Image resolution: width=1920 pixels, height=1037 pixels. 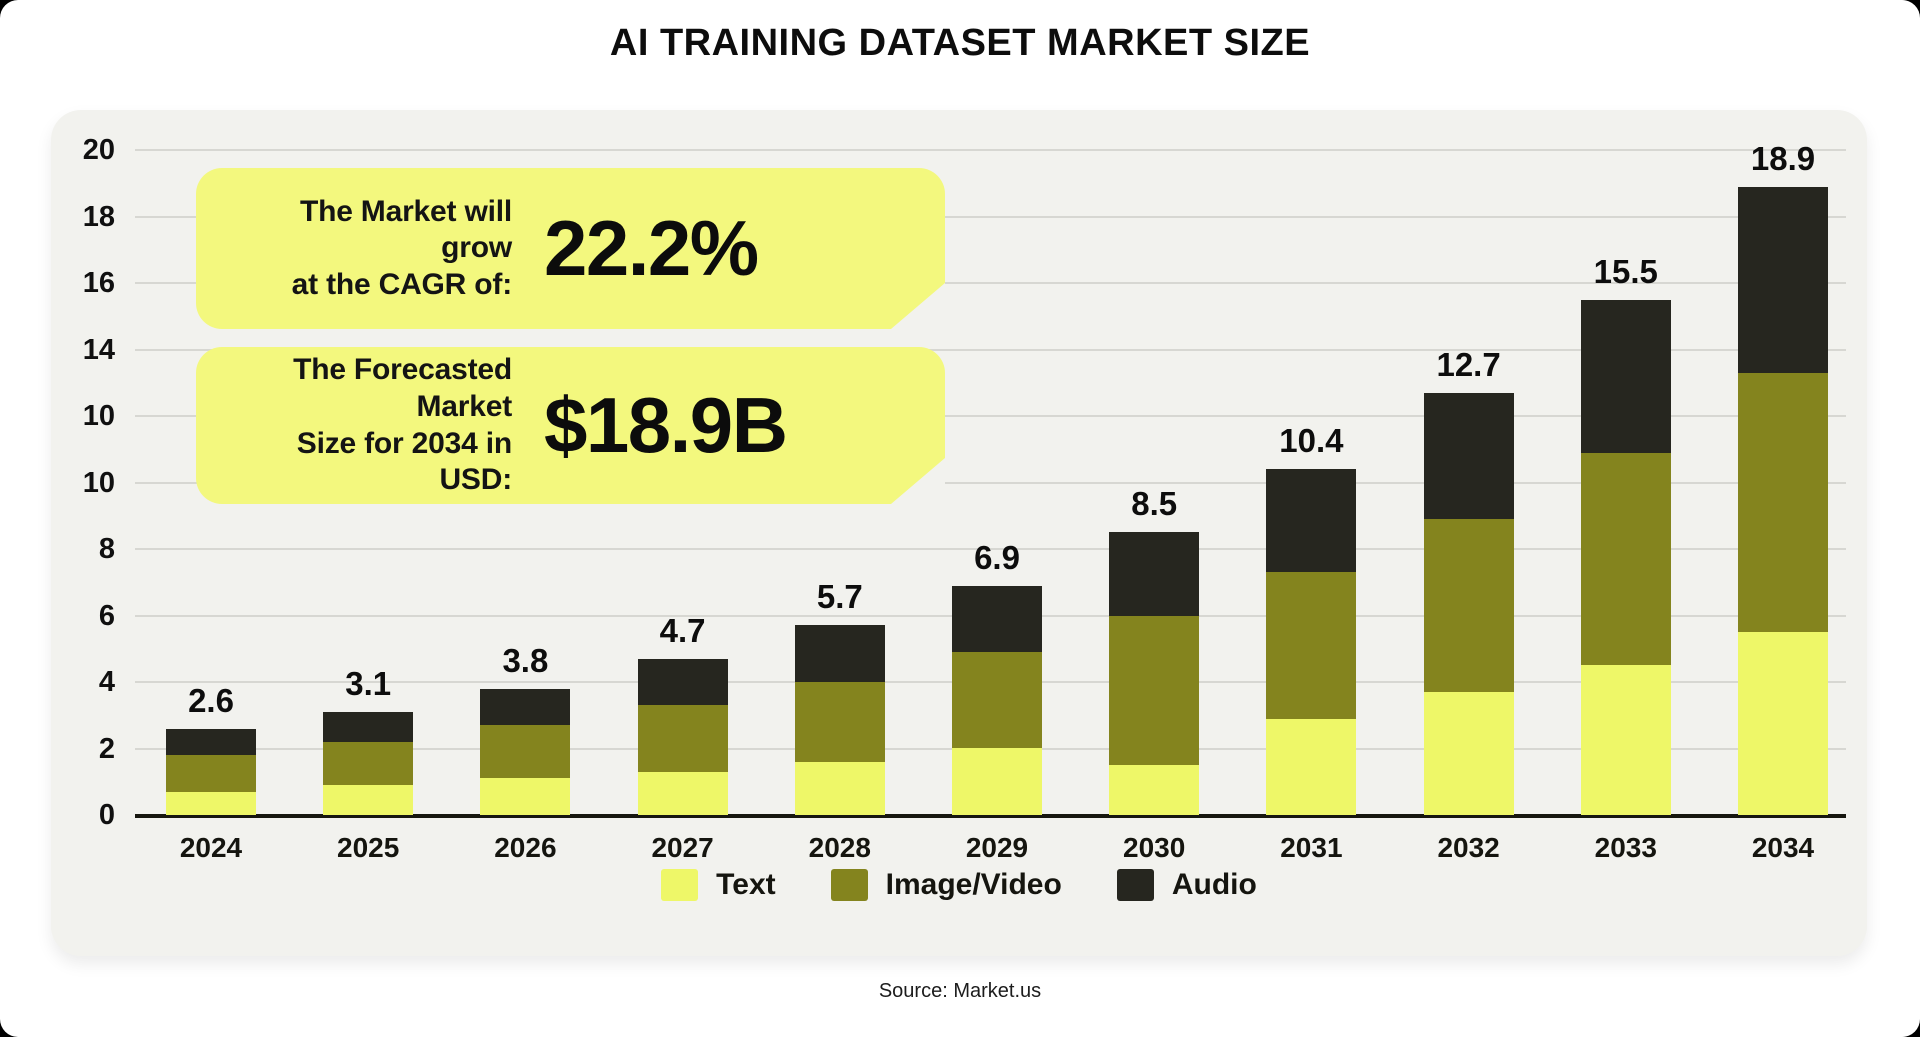 What do you see at coordinates (106, 615) in the screenshot?
I see `y-tick-label: 6` at bounding box center [106, 615].